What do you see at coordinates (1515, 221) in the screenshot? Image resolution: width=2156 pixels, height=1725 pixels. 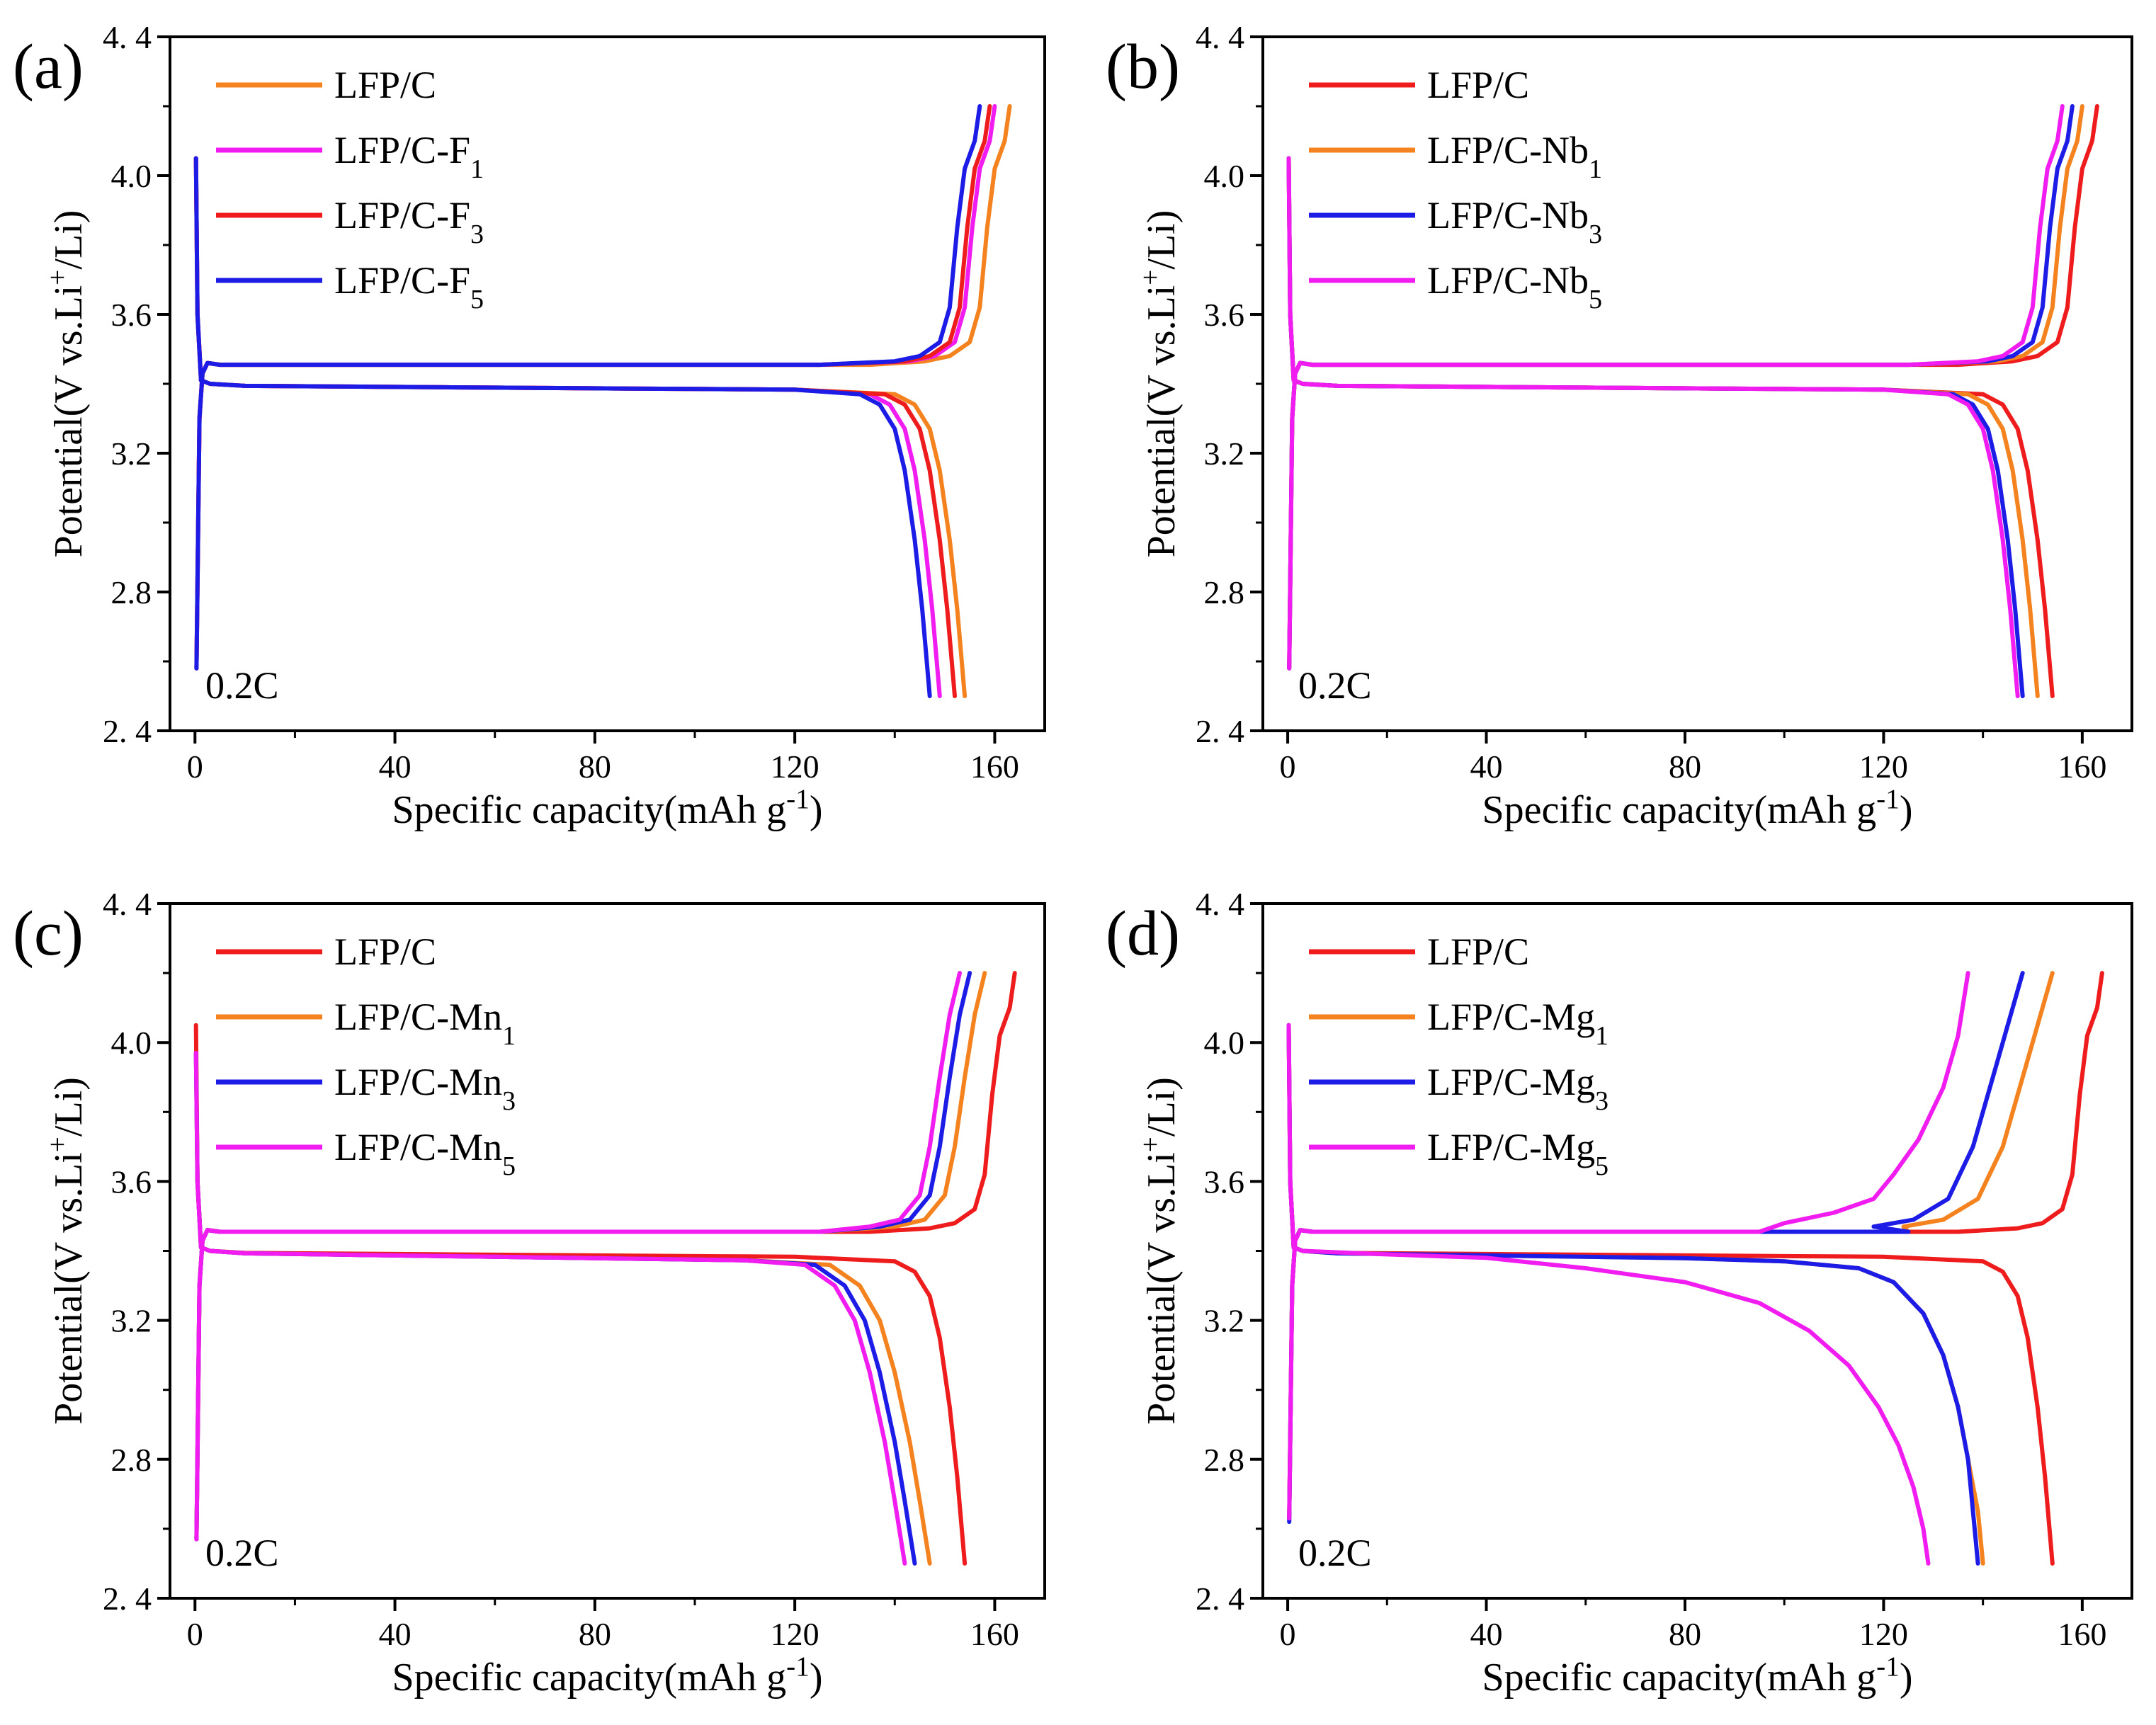 I see `legend-label: LFP/C-Nb3` at bounding box center [1515, 221].